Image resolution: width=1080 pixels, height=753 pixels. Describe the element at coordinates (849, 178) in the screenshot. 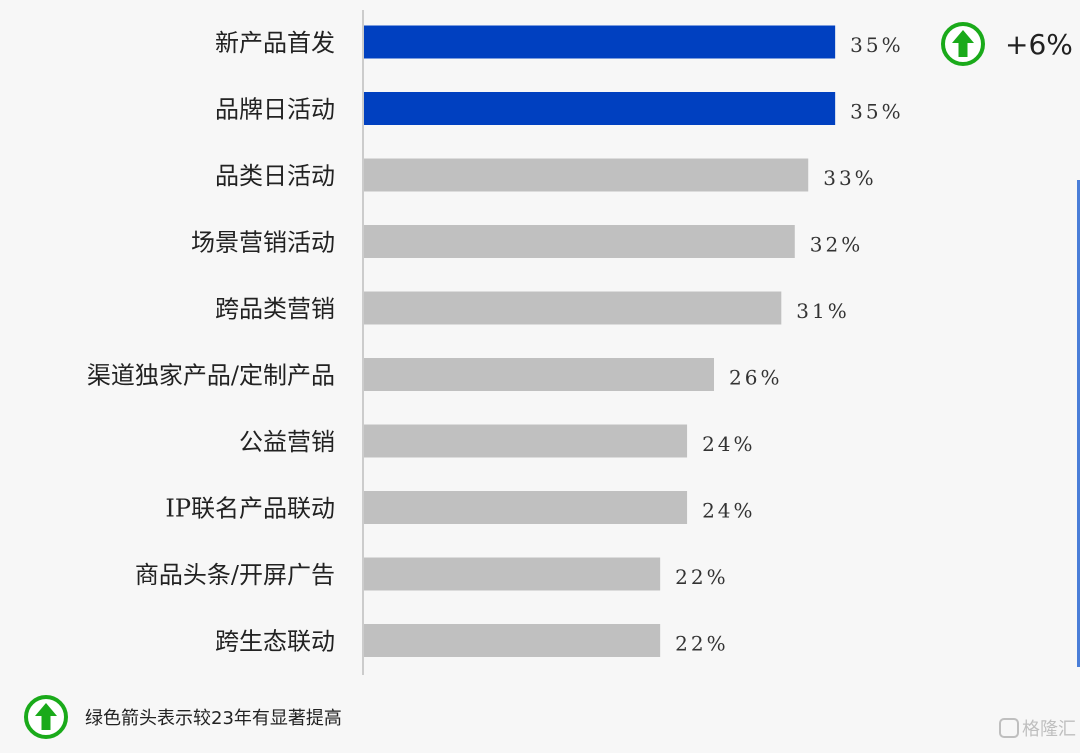

I see `data-label: 33%` at that location.